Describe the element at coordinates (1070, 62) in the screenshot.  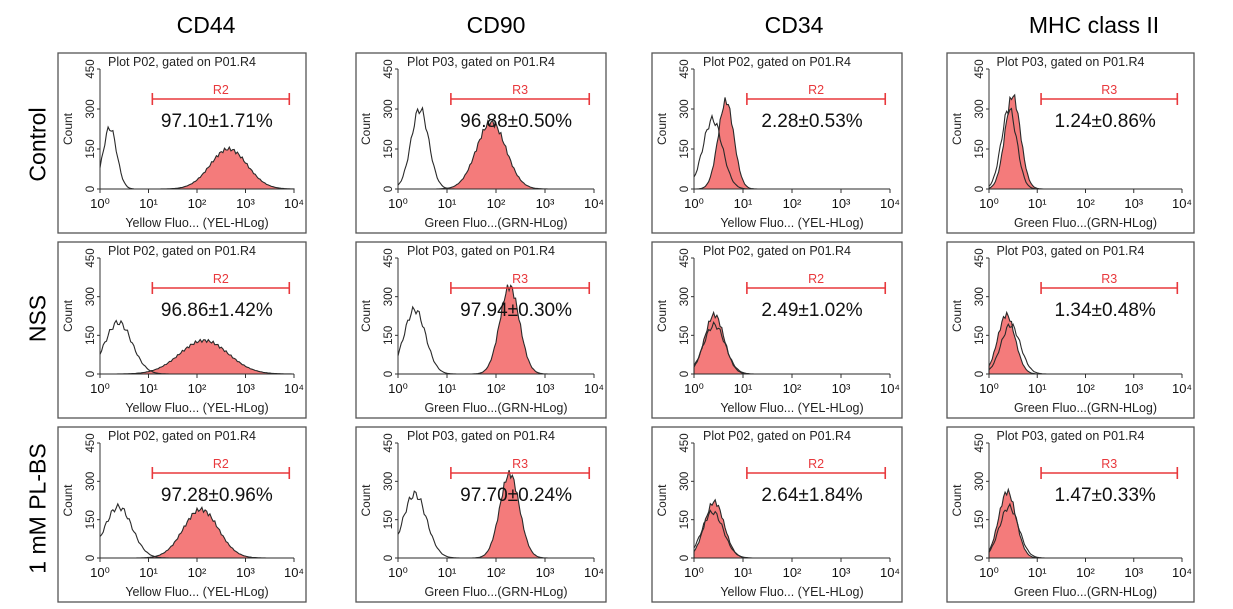
I see `plot-title: Plot P03, gated on P01.R4` at that location.